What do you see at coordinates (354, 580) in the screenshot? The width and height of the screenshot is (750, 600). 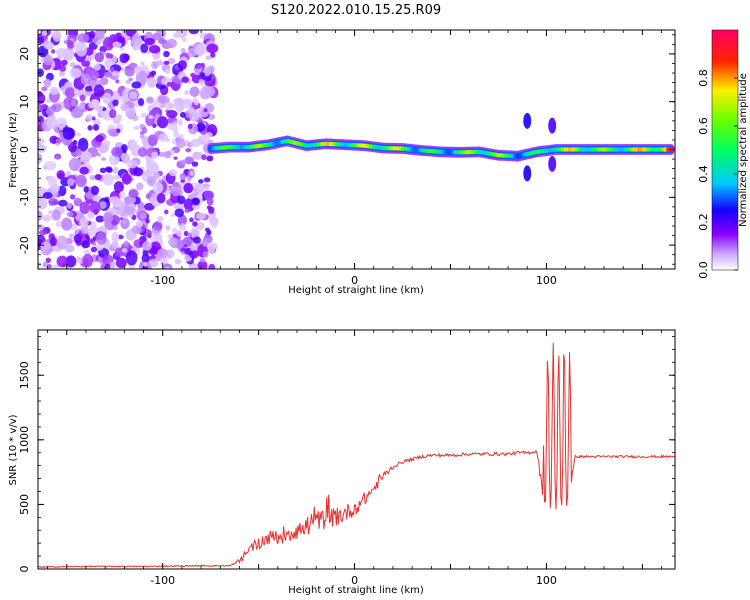 I see `x-tick-label: 0` at bounding box center [354, 580].